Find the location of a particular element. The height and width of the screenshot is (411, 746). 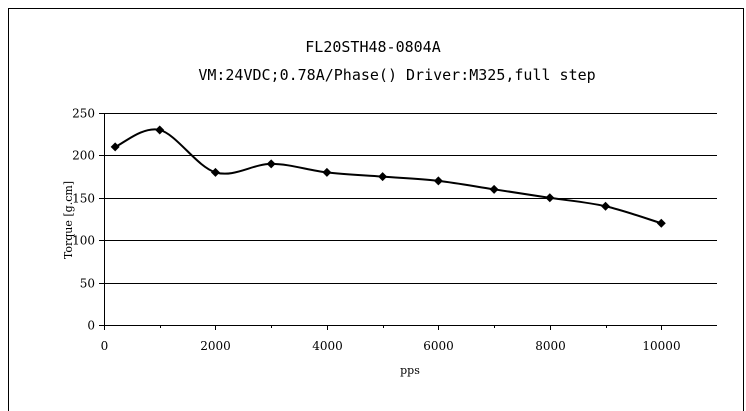

x-tick-label-2000: 2000 is located at coordinates (215, 346).